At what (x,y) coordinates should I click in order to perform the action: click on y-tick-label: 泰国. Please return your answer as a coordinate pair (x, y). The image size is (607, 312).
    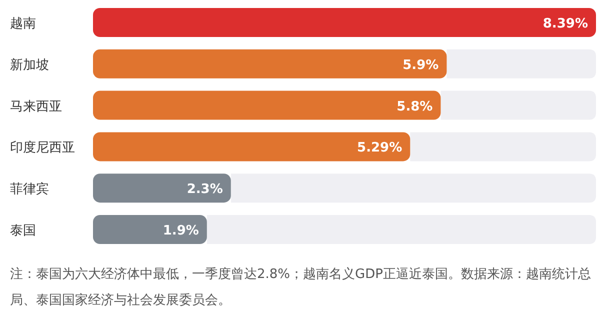
    Looking at the image, I should click on (23, 231).